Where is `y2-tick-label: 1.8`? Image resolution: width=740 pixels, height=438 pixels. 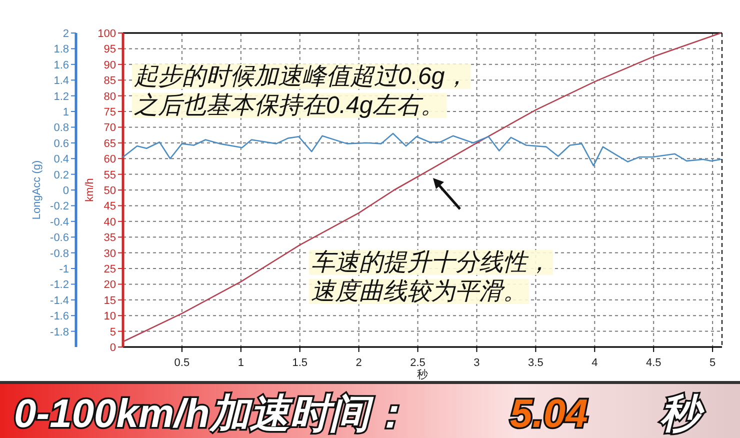 y2-tick-label: 1.8 is located at coordinates (61, 50).